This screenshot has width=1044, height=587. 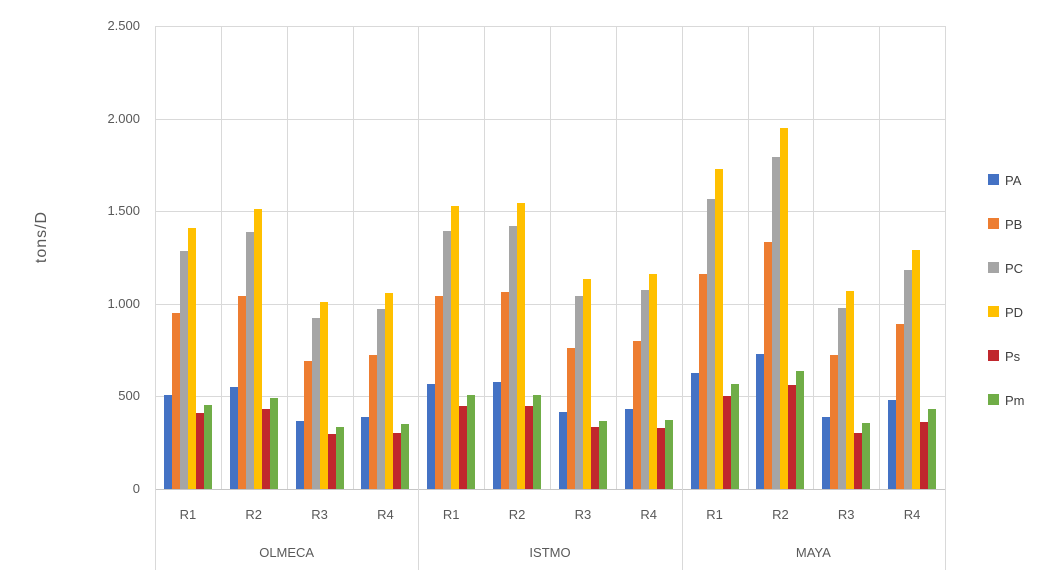 I want to click on bar-Ps-OLMECA-R4, so click(x=397, y=461).